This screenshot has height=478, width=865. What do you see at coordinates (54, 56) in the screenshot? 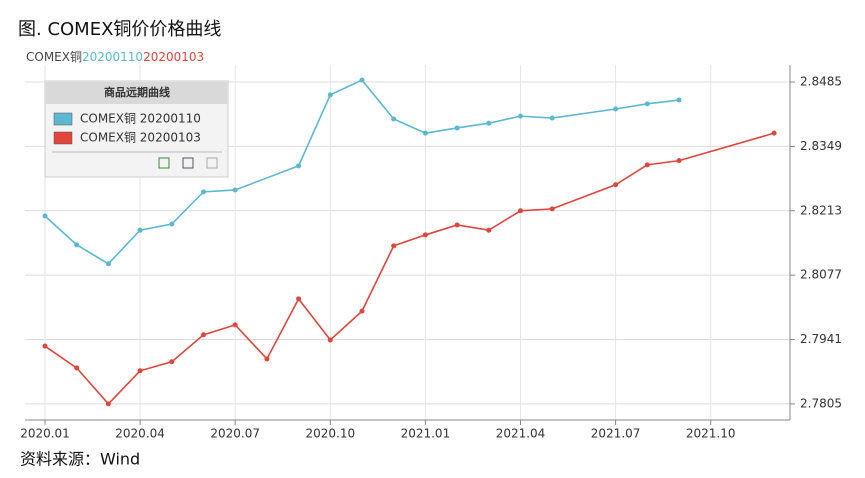
I see `subtitle-part: COMEX铜` at bounding box center [54, 56].